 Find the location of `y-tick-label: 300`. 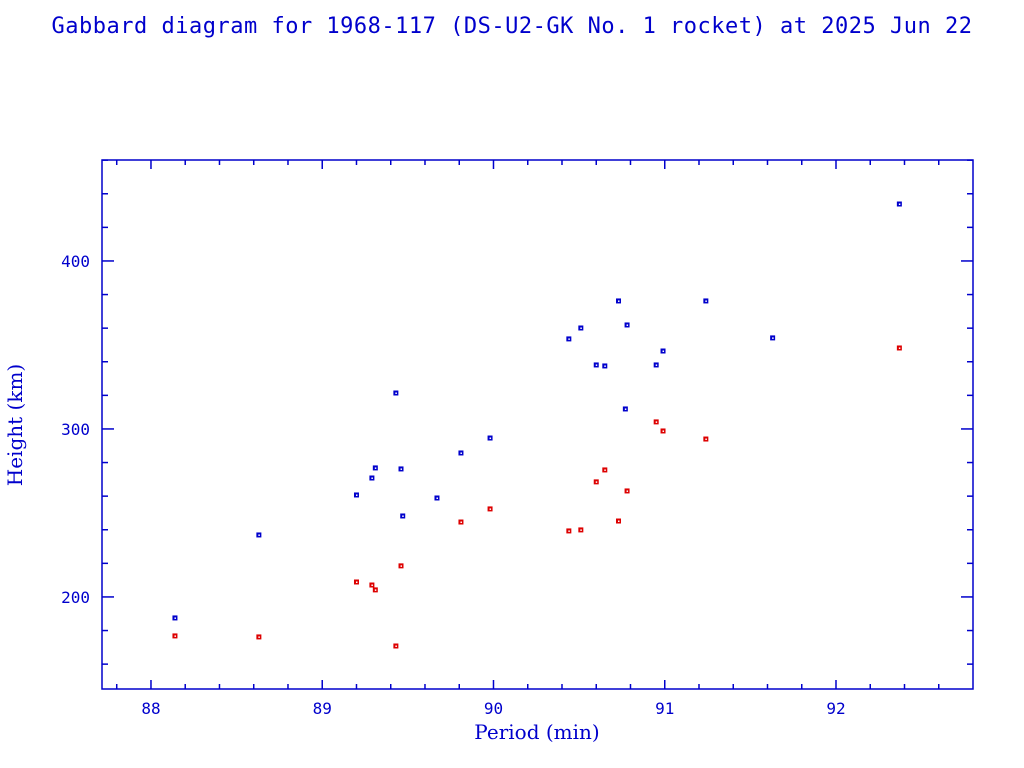

y-tick-label: 300 is located at coordinates (75, 429).